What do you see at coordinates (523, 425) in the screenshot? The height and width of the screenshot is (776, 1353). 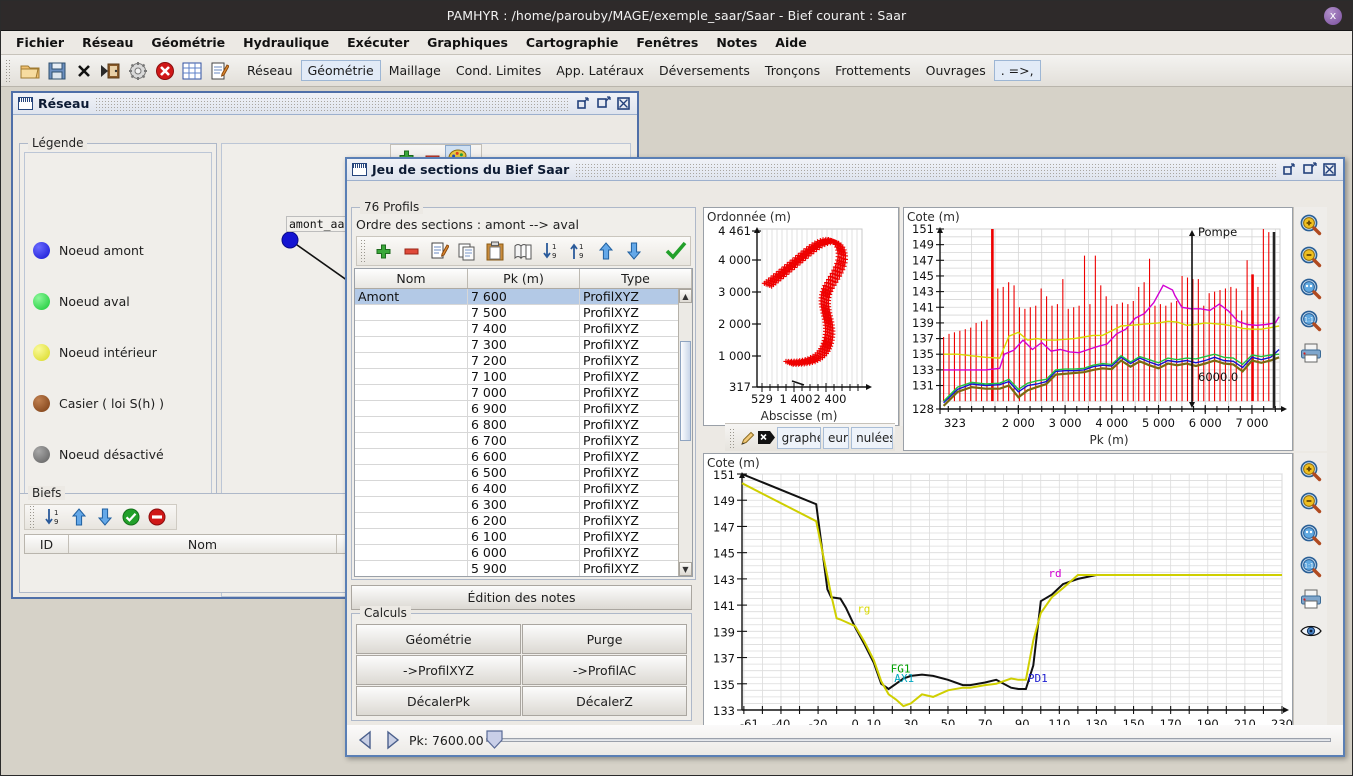 I see `table-row: 6 800 ProfilXYZ` at bounding box center [523, 425].